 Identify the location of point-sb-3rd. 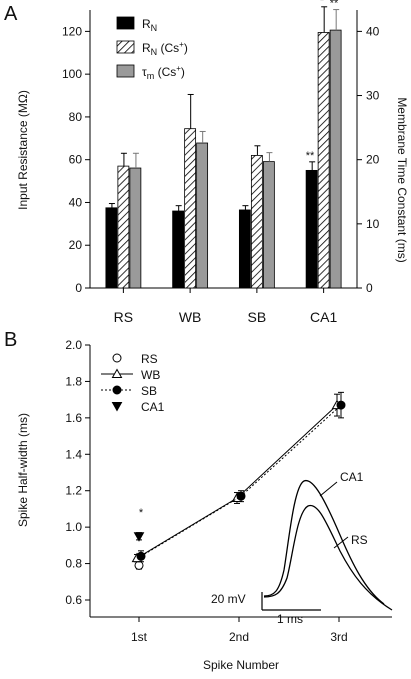
(341, 405).